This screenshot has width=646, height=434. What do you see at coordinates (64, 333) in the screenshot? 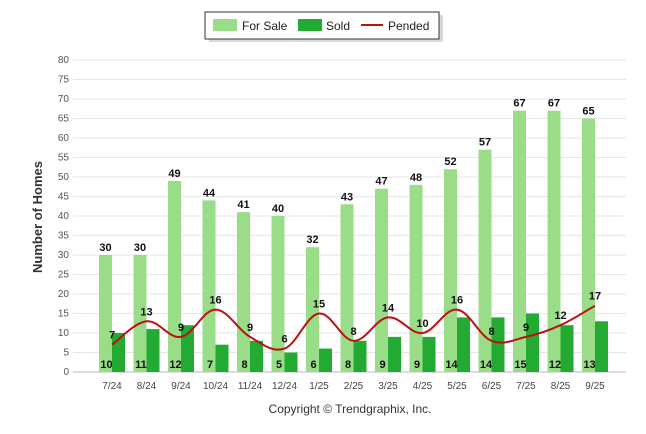
I see `y-tick-10: 10` at bounding box center [64, 333].